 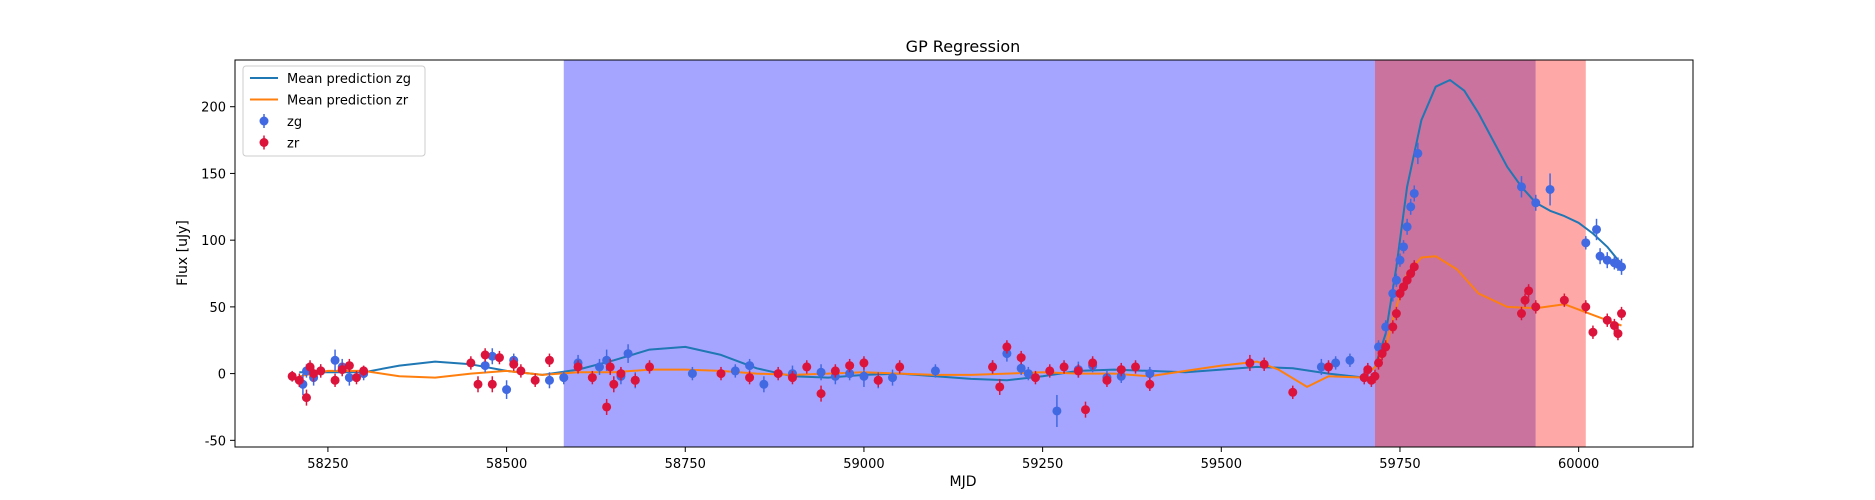 I want to click on x-tick-label-5: 59500, so click(x=1221, y=464).